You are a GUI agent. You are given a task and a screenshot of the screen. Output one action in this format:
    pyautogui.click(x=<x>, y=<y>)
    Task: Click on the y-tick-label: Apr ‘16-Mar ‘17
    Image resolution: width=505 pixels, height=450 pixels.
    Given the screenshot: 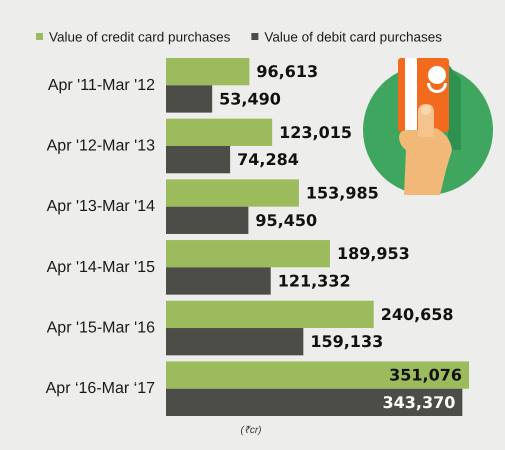 What is the action you would take?
    pyautogui.click(x=101, y=389)
    